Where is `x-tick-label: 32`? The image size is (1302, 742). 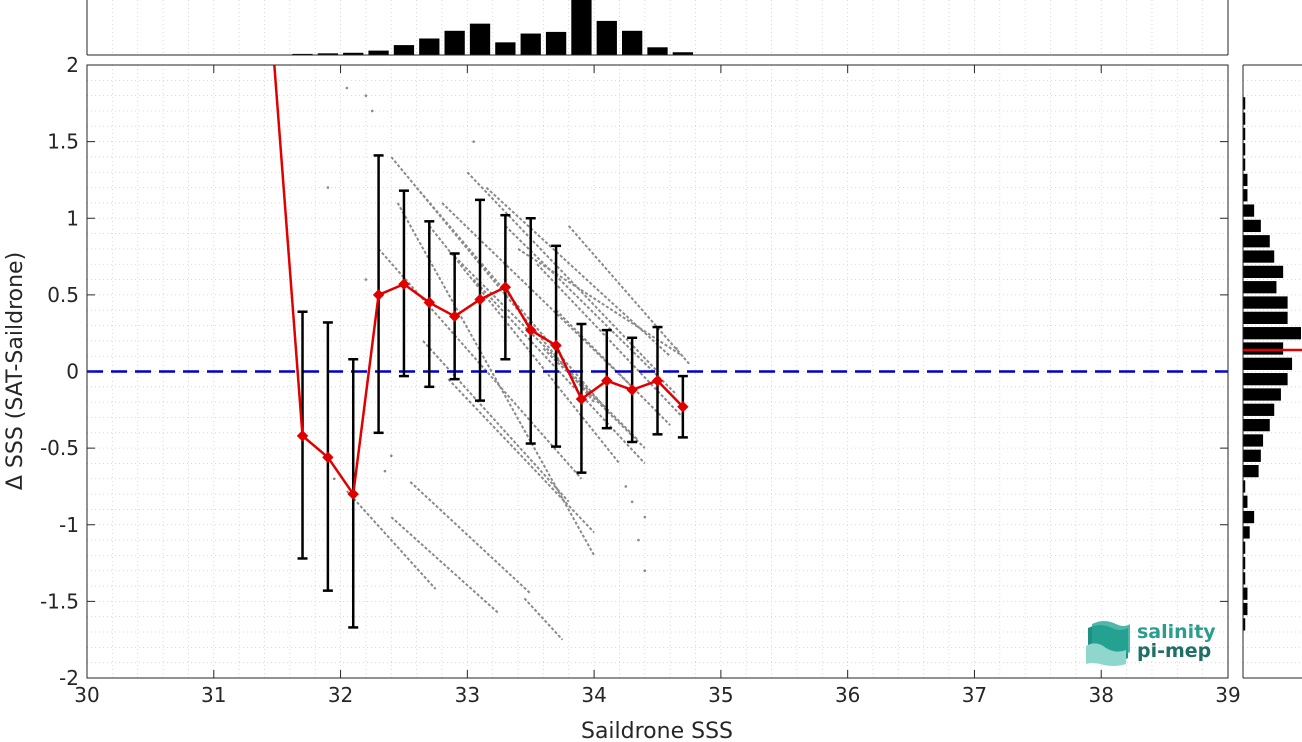
x-tick-label: 32 is located at coordinates (340, 695).